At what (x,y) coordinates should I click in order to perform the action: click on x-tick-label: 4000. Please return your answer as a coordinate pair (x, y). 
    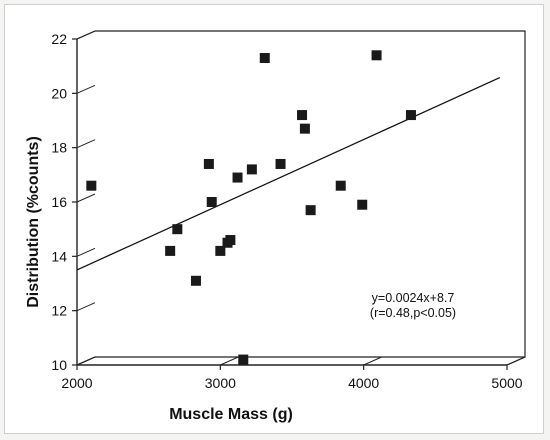
    Looking at the image, I should click on (363, 383).